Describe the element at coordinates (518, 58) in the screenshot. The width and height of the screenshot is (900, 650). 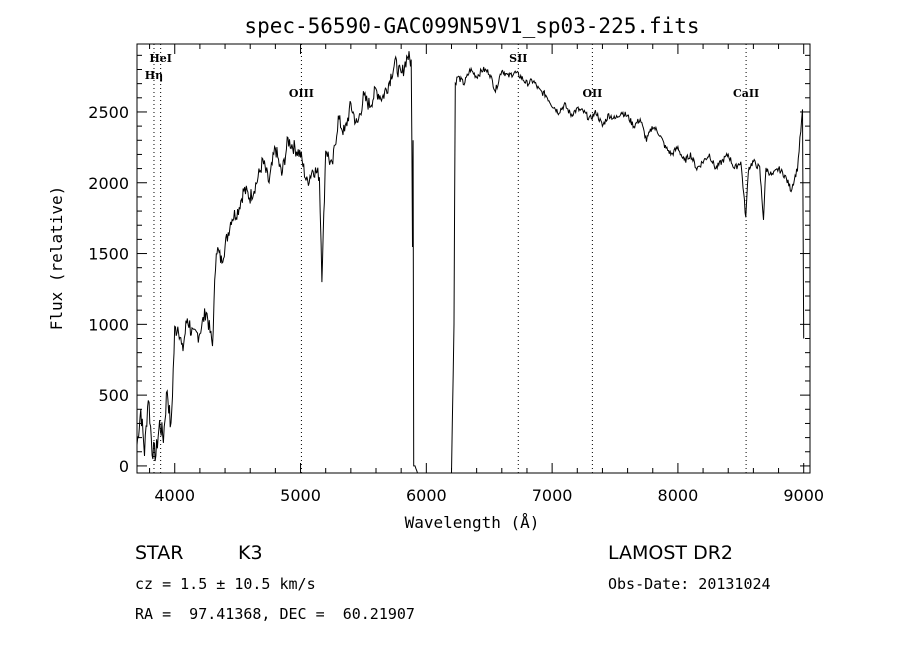
I see `marker-label: SII` at that location.